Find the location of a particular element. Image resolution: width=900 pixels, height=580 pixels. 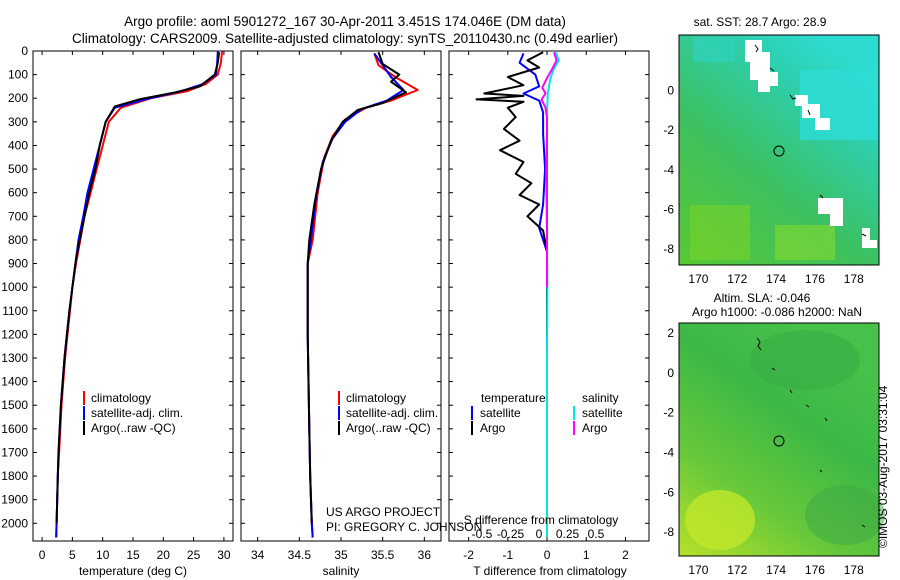

depth-tick-label: 500 is located at coordinates (18, 169).